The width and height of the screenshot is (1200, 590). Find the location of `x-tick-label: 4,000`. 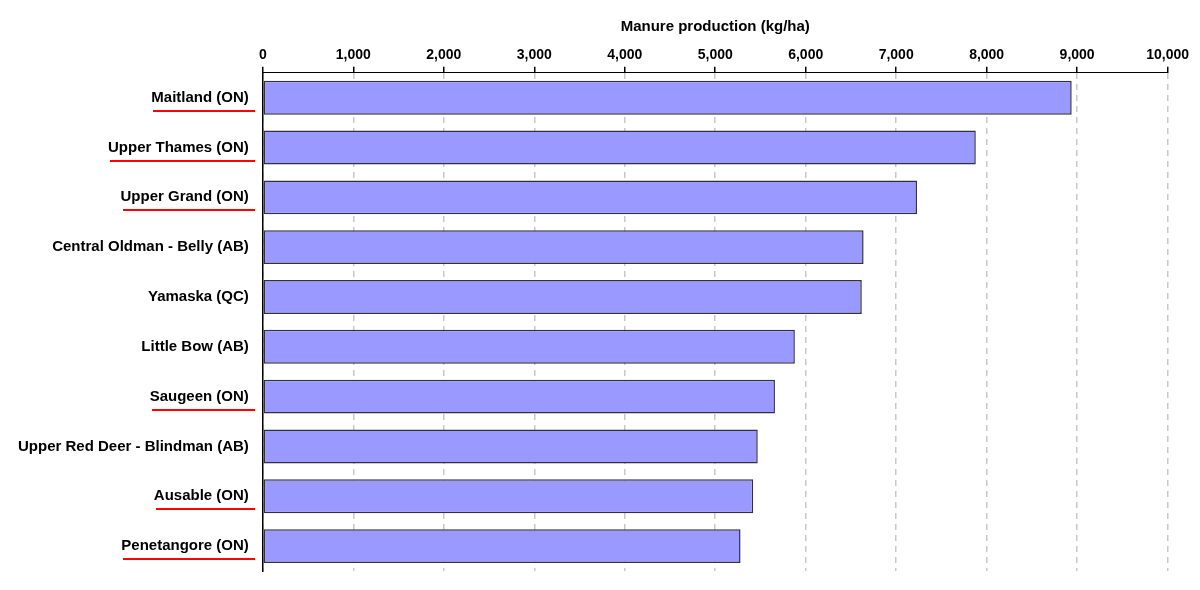

x-tick-label: 4,000 is located at coordinates (625, 54).